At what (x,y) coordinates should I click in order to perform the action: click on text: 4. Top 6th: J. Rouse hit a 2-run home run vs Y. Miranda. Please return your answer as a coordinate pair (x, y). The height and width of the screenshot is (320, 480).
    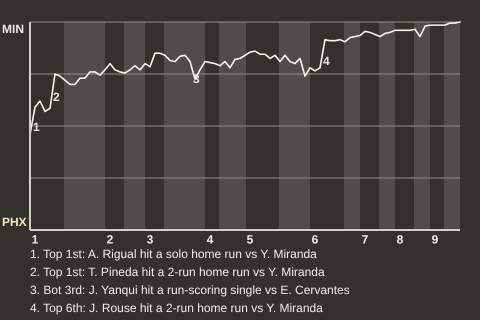
    Looking at the image, I should click on (177, 308).